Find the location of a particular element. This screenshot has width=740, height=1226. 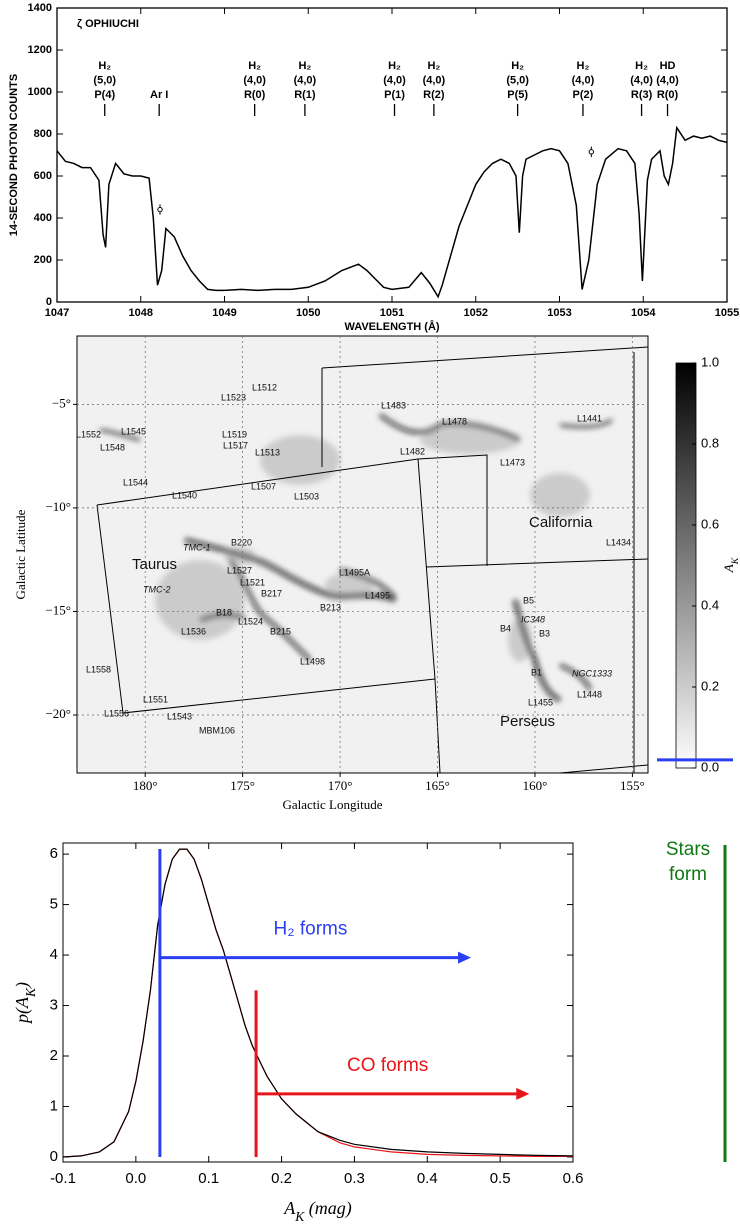

x-tick-label: -0.1 is located at coordinates (63, 1178).